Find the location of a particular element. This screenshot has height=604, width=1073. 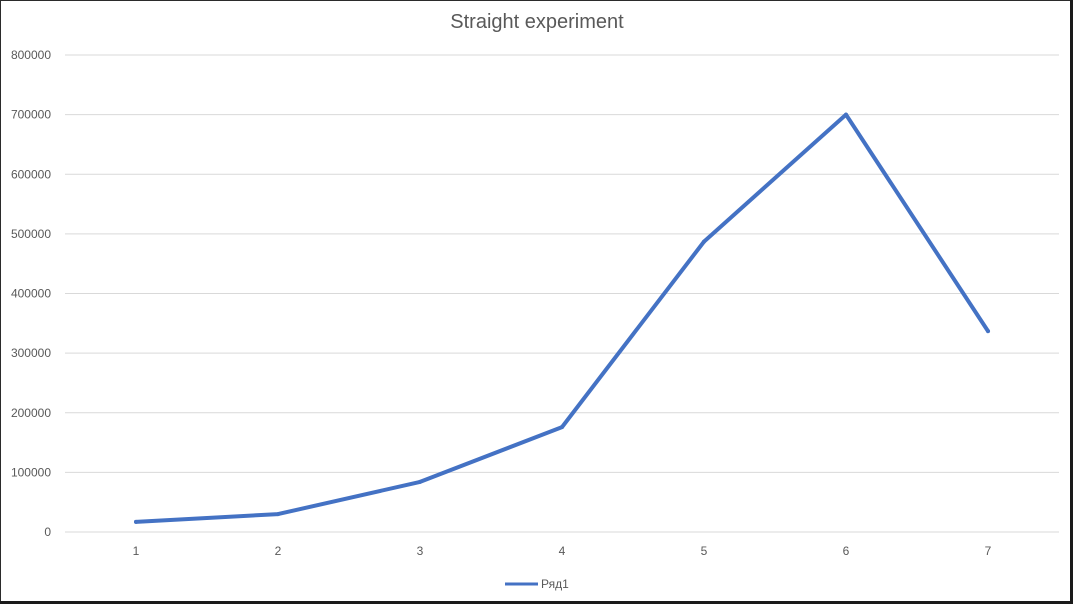

x-tick-label: 1 is located at coordinates (136, 551).